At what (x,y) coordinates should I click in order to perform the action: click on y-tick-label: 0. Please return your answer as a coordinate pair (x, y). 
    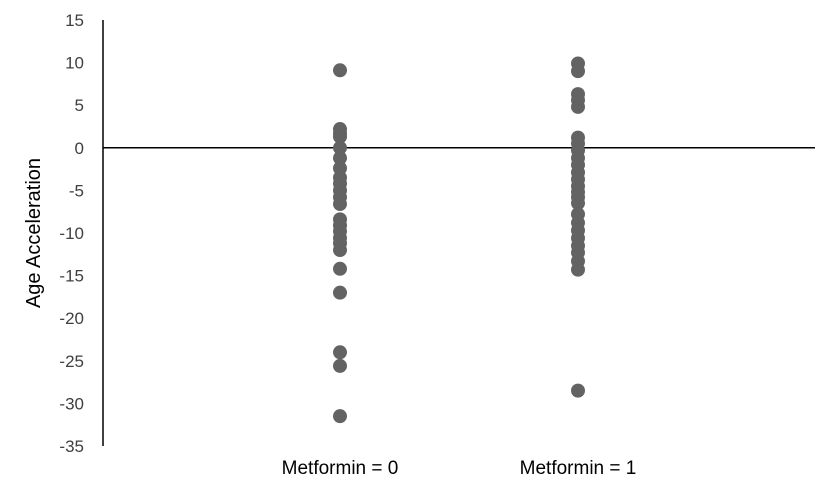
    Looking at the image, I should click on (79, 148).